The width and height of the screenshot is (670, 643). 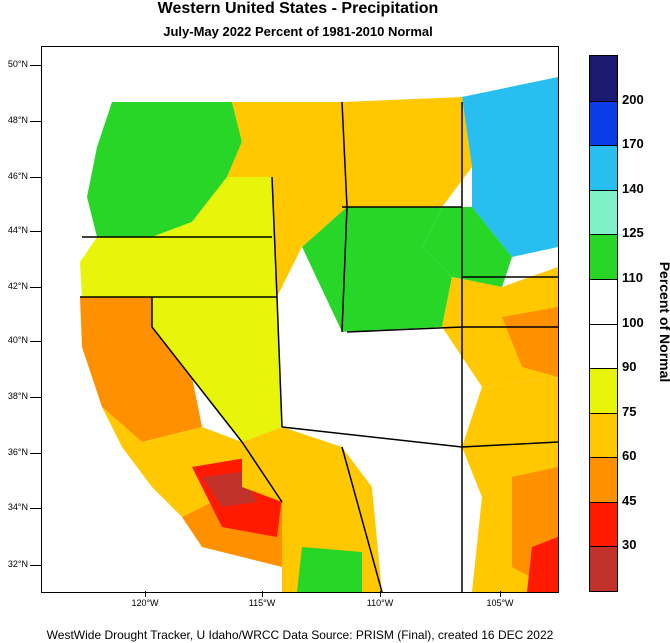 What do you see at coordinates (629, 367) in the screenshot?
I see `colorbar-label: 90` at bounding box center [629, 367].